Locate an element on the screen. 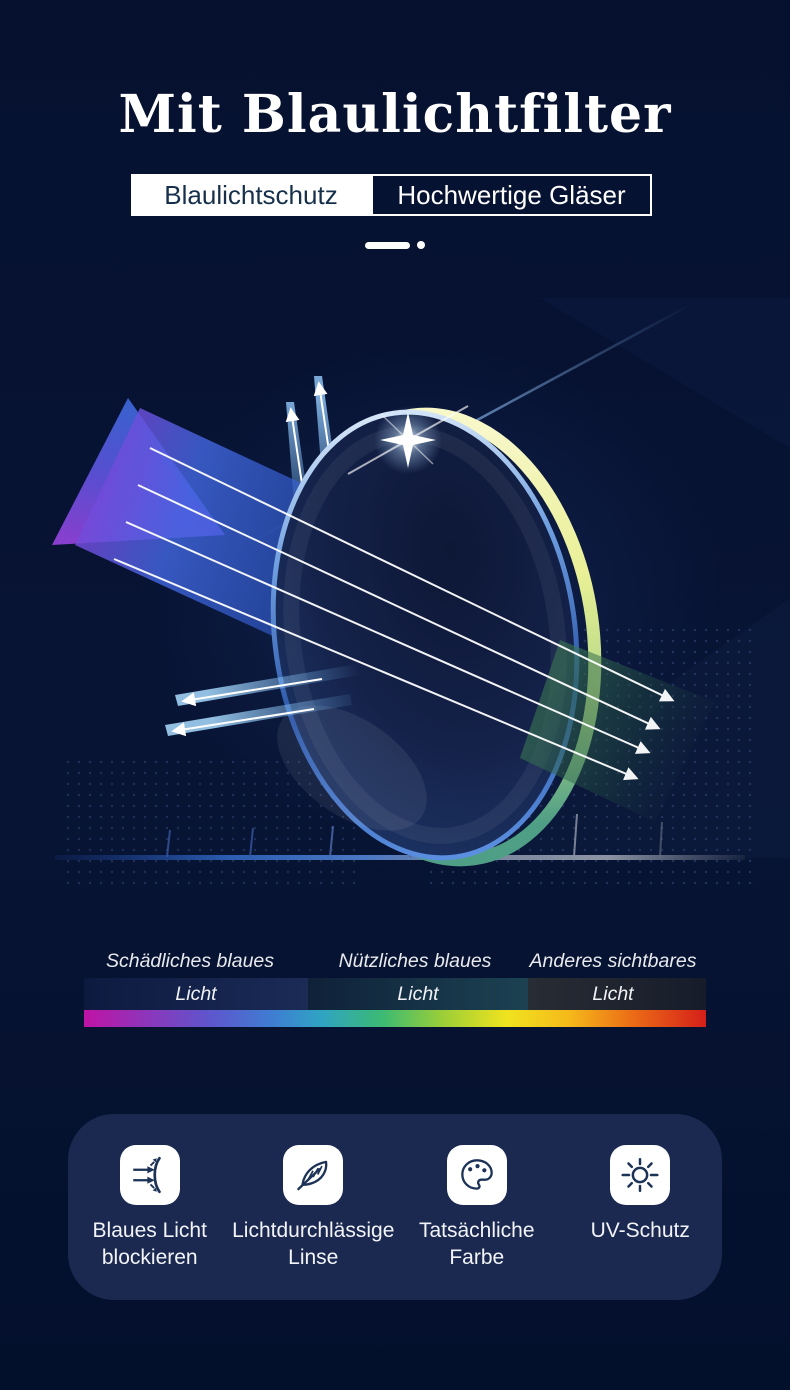 This screenshot has height=1390, width=790. pager-indicator-dot is located at coordinates (421, 245).